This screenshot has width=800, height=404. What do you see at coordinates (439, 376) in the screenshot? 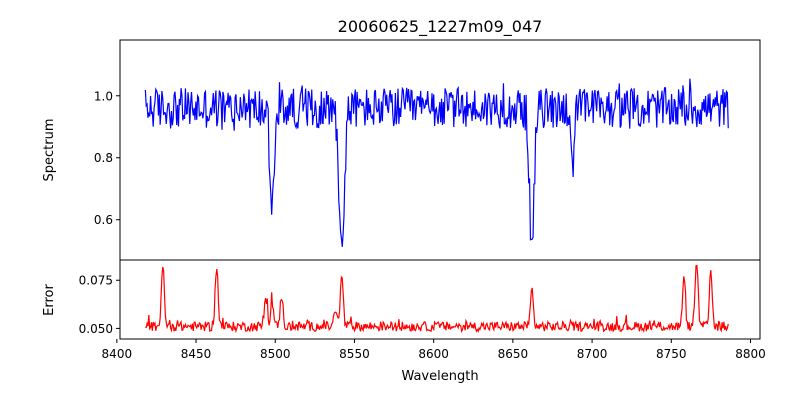
I see `xlabel: Wavelength` at bounding box center [439, 376].